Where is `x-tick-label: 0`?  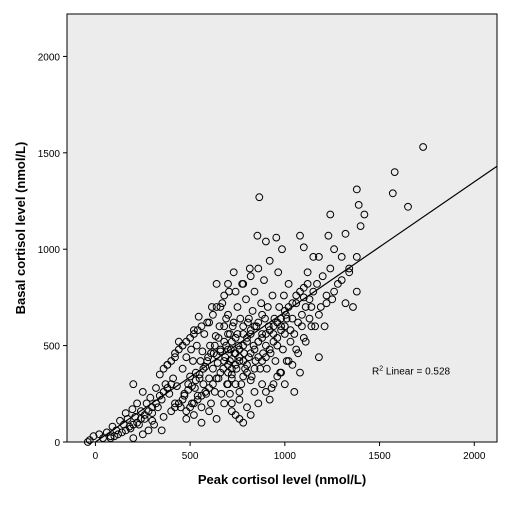 x-tick-label: 0 is located at coordinates (96, 456).